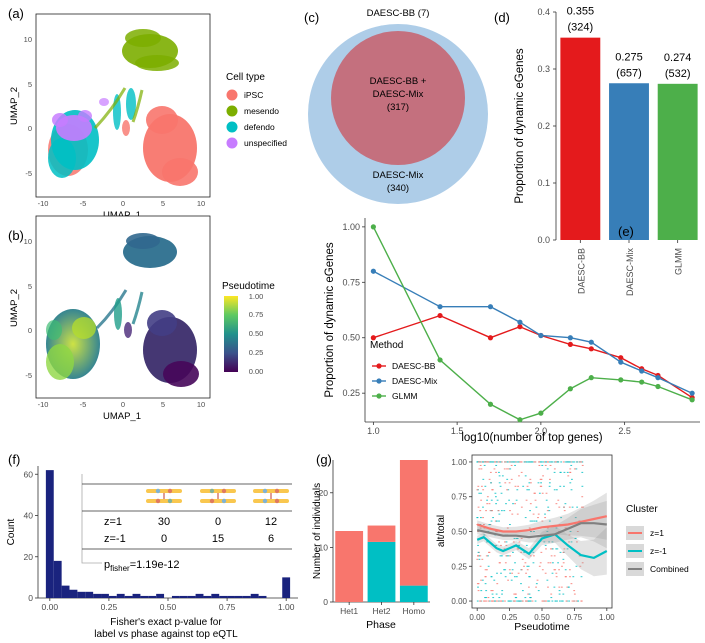 This screenshot has height=643, width=705. Describe the element at coordinates (186, 523) in the screenshot. I see `contingency-inset: z=1 30 0 12 z=-1 0 15 6 pfisher=1.19e-12` at that location.